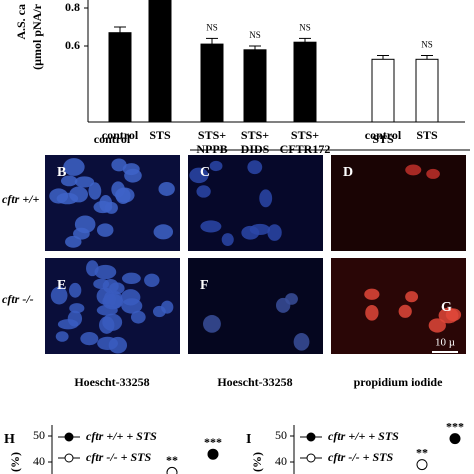 The image size is (474, 474). I want to click on panel-letter: E, so click(61, 285).